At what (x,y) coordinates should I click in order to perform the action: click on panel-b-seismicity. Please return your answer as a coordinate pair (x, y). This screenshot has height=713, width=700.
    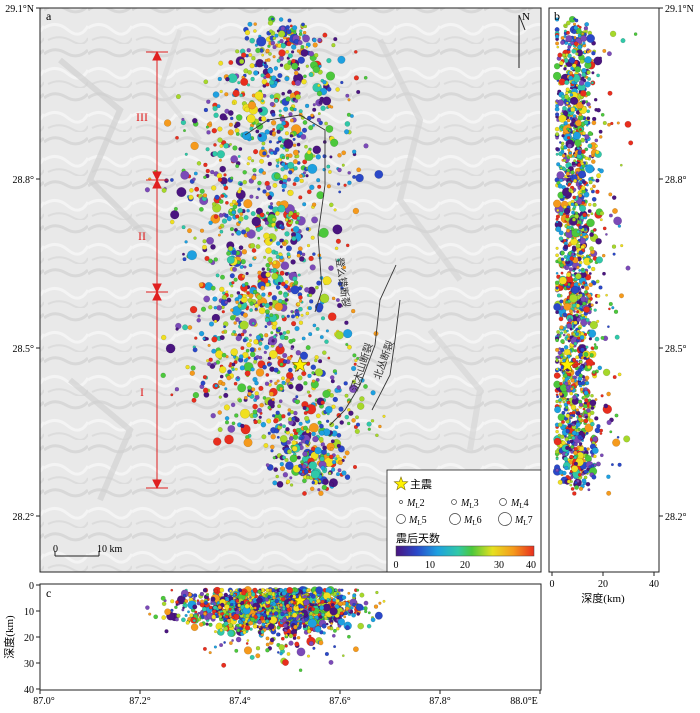
    Looking at the image, I should click on (595, 255).